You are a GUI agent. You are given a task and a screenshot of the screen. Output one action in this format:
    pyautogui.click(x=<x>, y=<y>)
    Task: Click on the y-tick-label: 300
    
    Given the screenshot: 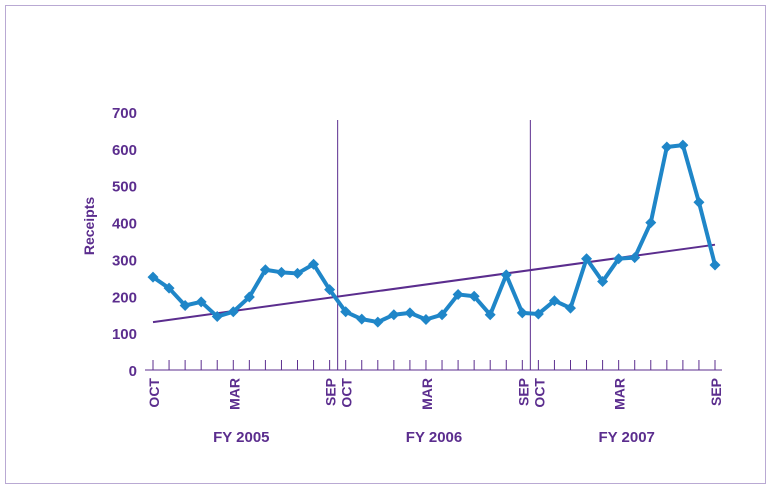 What is the action you would take?
    pyautogui.click(x=124, y=260)
    